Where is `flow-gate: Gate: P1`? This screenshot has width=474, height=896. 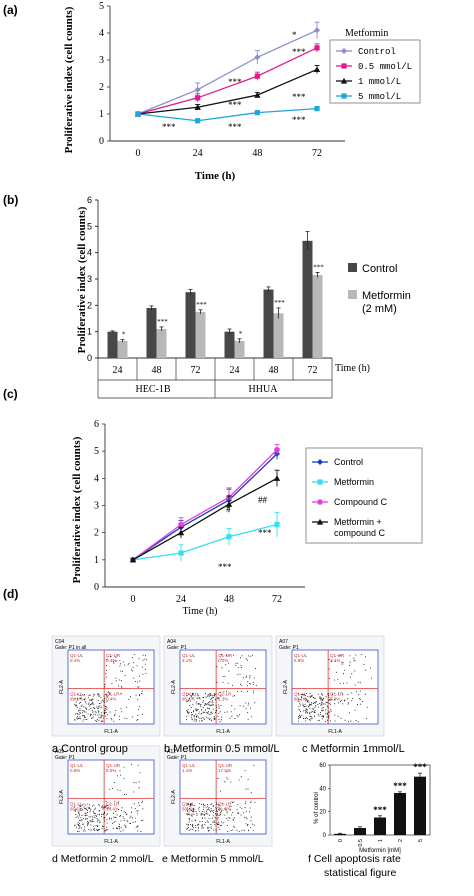 flow-gate: Gate: P1 is located at coordinates (289, 648).